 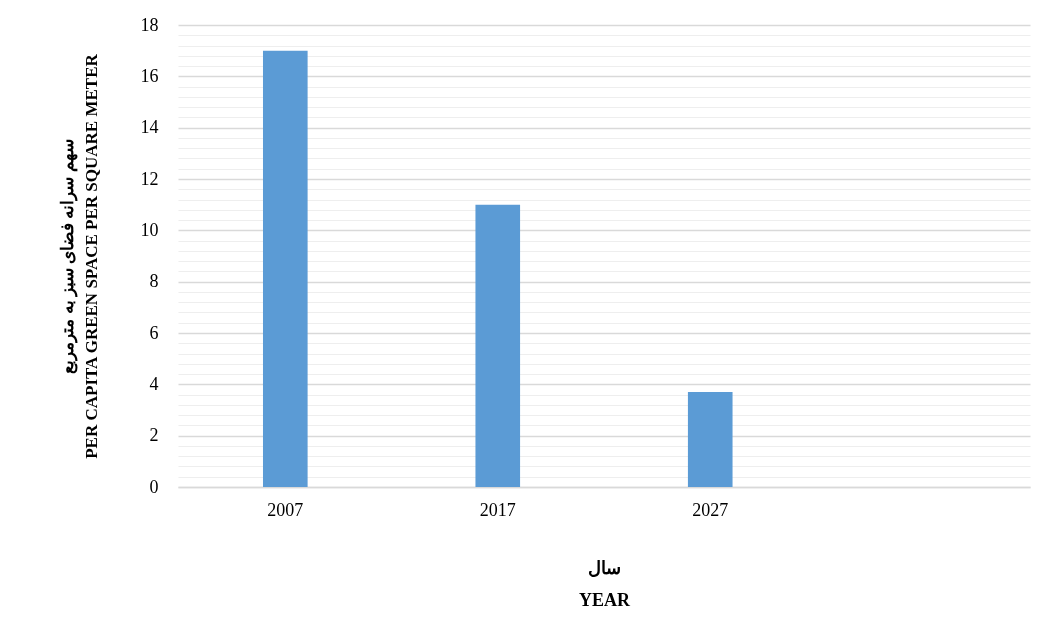 What do you see at coordinates (149, 178) in the screenshot?
I see `y-tick-label: 12` at bounding box center [149, 178].